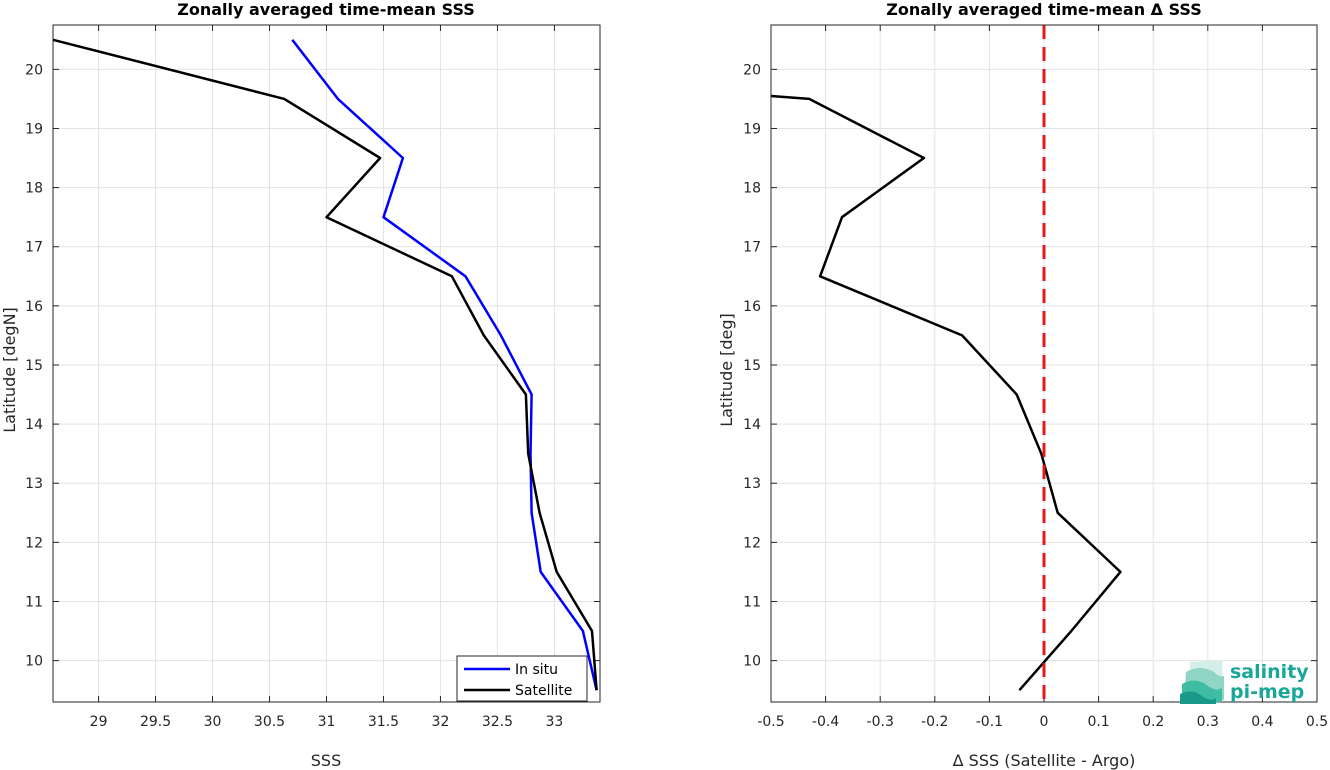 The width and height of the screenshot is (1330, 770). Describe the element at coordinates (825, 722) in the screenshot. I see `x-tick-label: -0.4` at that location.